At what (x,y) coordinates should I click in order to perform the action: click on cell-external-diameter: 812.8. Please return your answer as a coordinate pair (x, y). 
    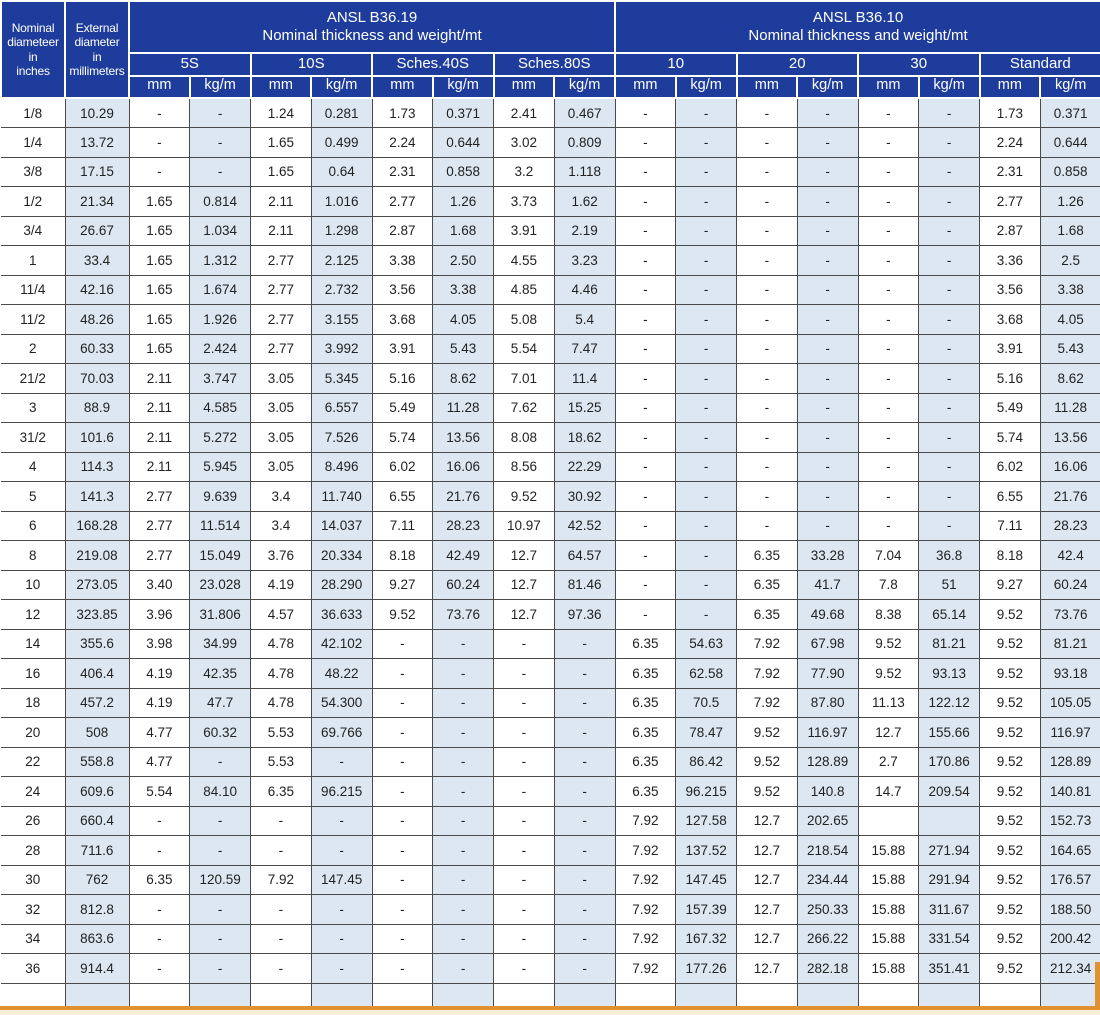
    Looking at the image, I should click on (97, 909).